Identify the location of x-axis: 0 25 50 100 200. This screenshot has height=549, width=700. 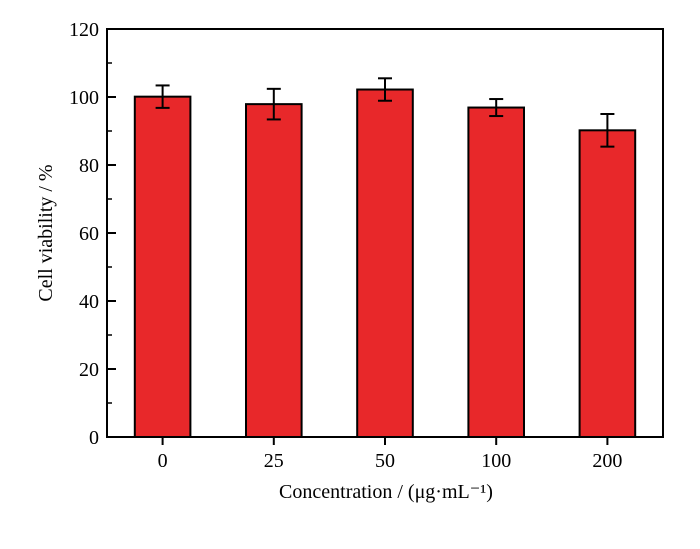
(390, 454).